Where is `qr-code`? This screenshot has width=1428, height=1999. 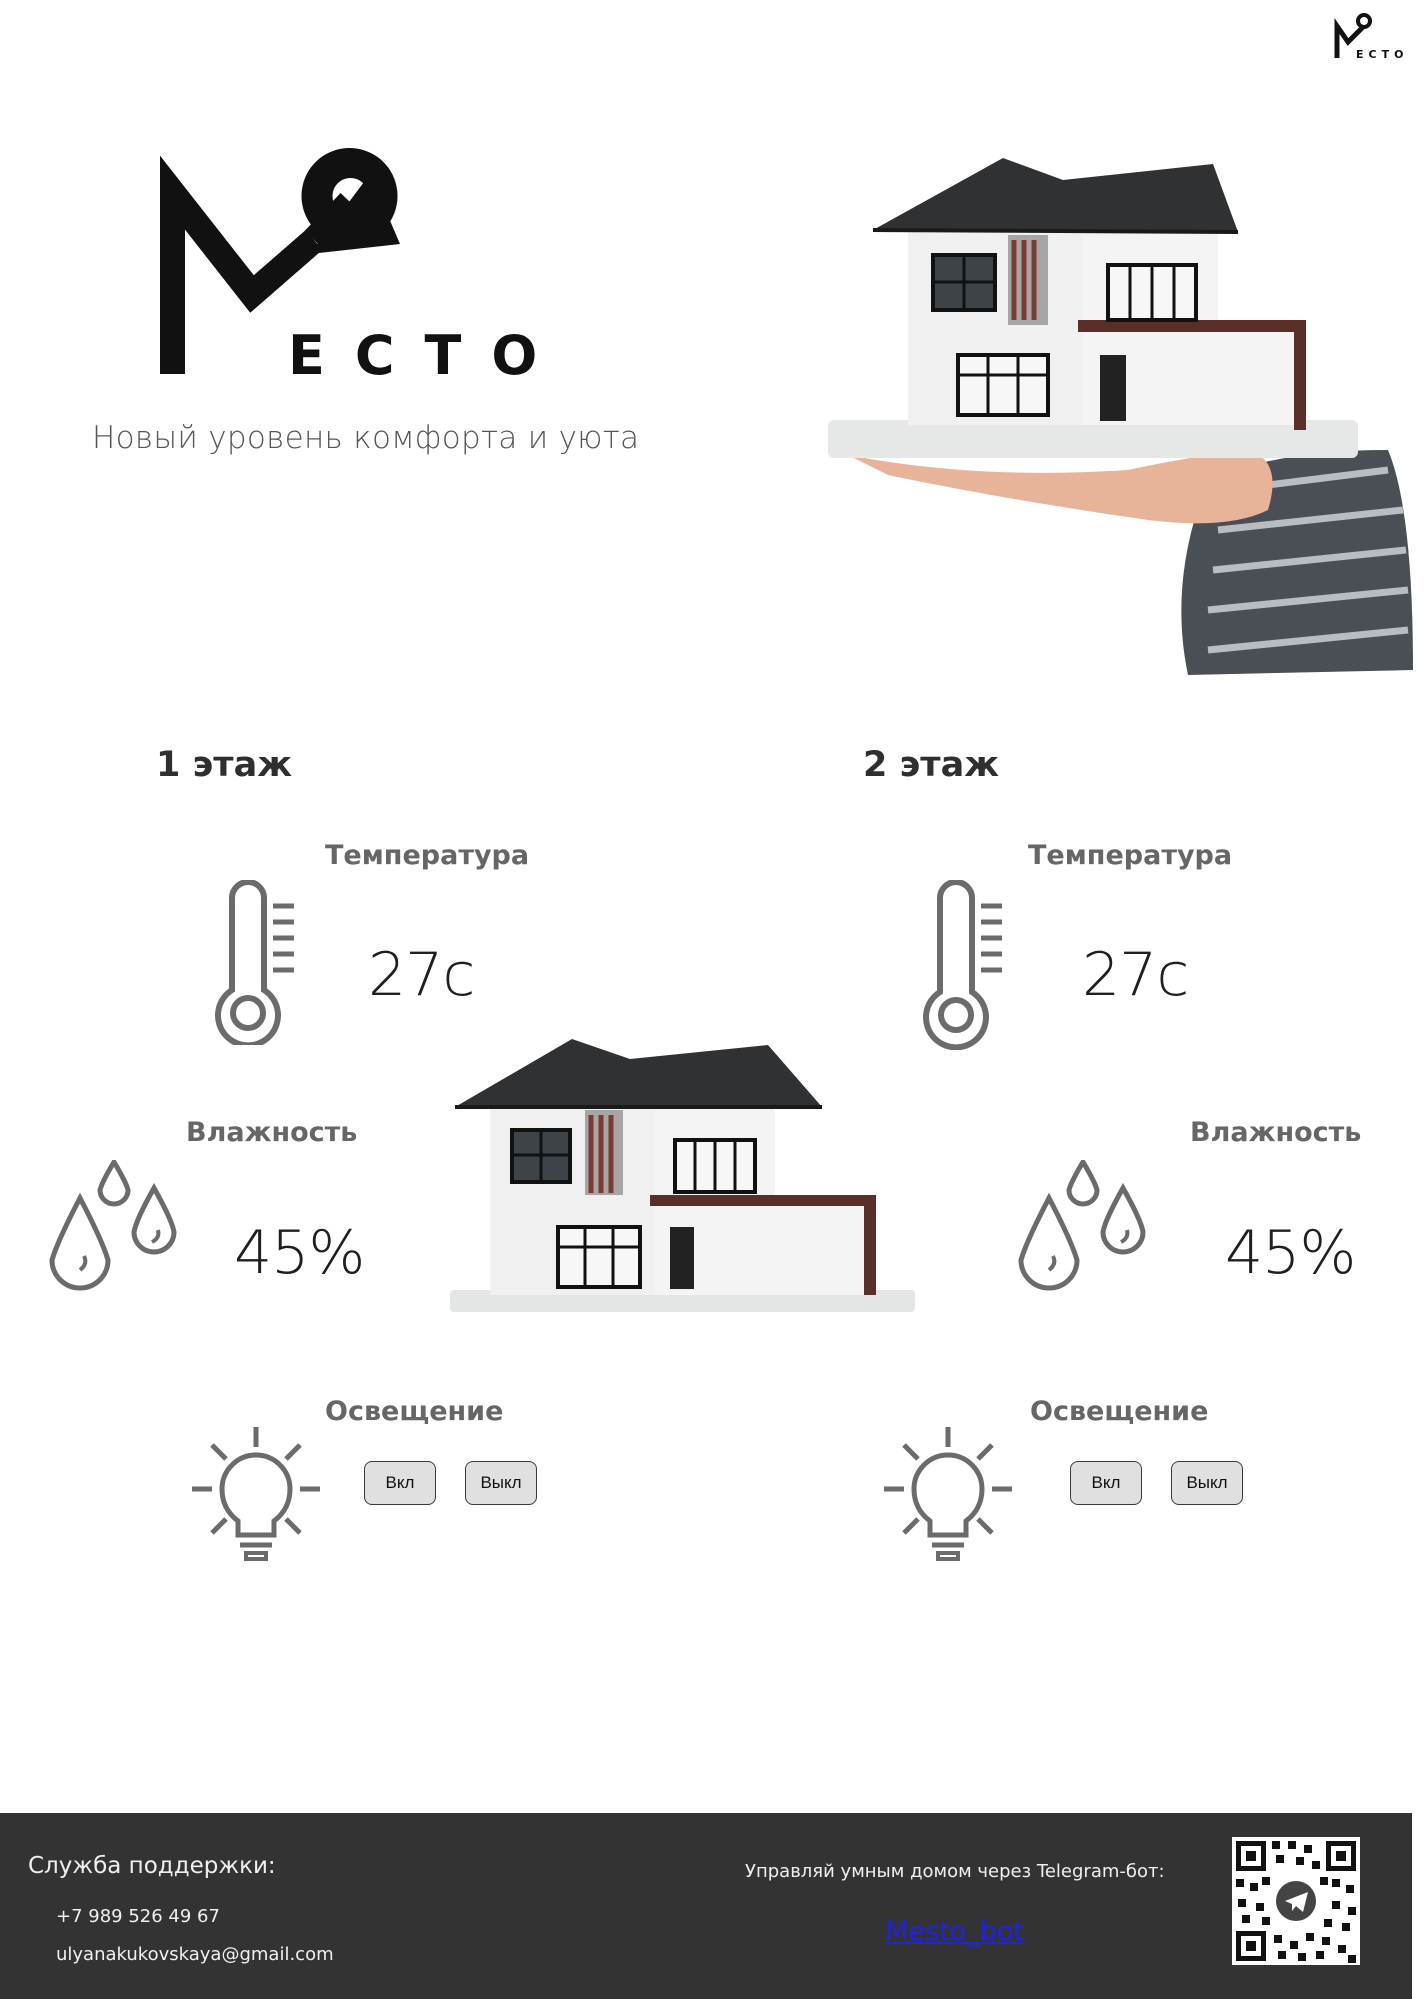 qr-code is located at coordinates (1296, 1901).